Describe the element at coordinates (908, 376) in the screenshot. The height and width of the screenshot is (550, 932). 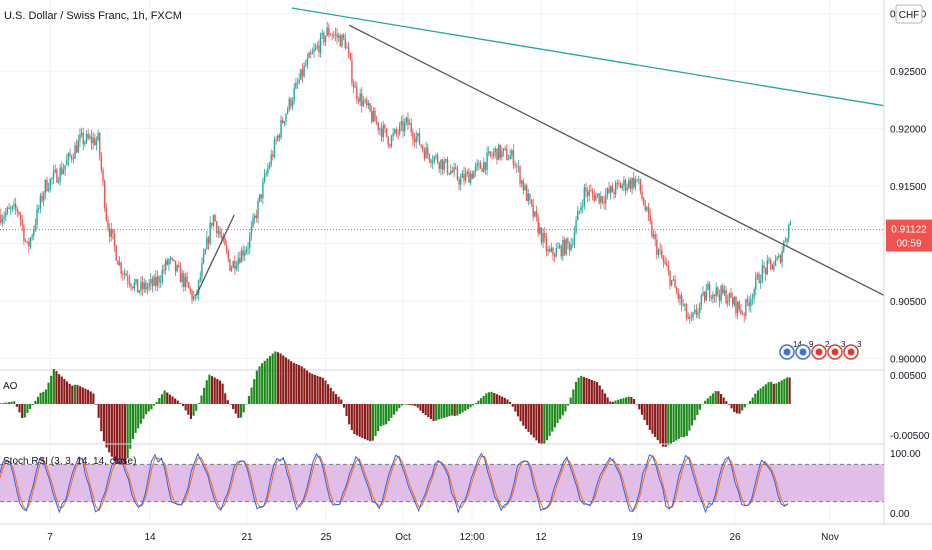
I see `ao-tick-high: 0.00500` at that location.